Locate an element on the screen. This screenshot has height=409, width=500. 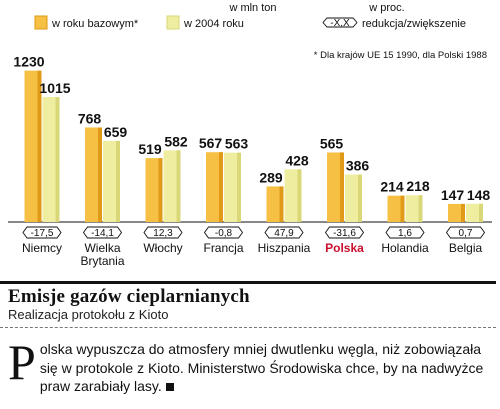
legend-change-symbol-box is located at coordinates (340, 22).